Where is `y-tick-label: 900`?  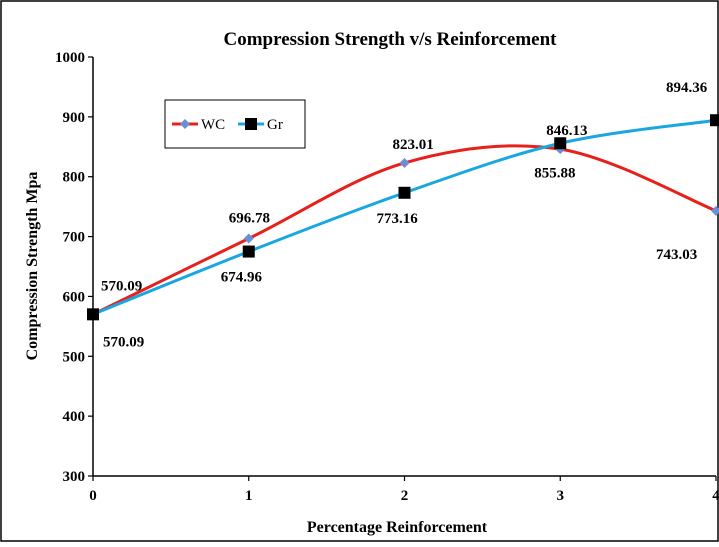
y-tick-label: 900 is located at coordinates (74, 118).